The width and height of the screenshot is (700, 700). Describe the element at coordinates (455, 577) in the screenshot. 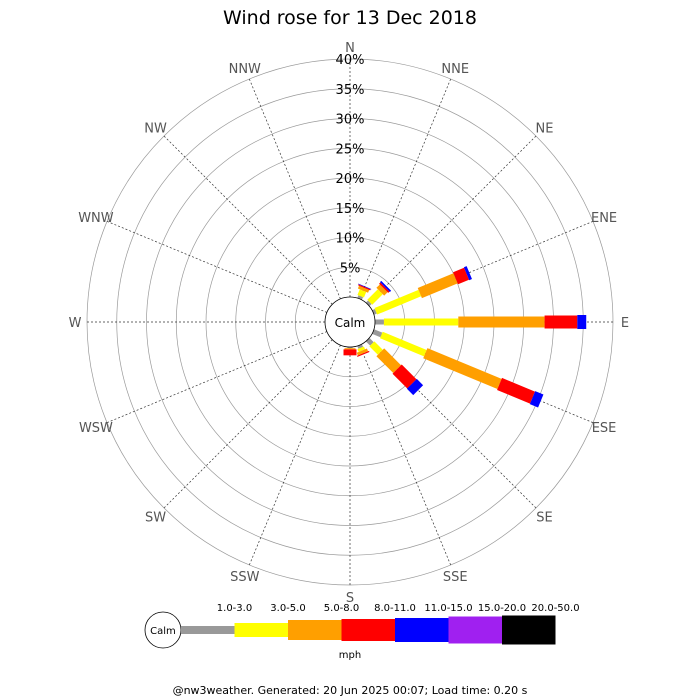

I see `direction-label-sse: SSE` at that location.